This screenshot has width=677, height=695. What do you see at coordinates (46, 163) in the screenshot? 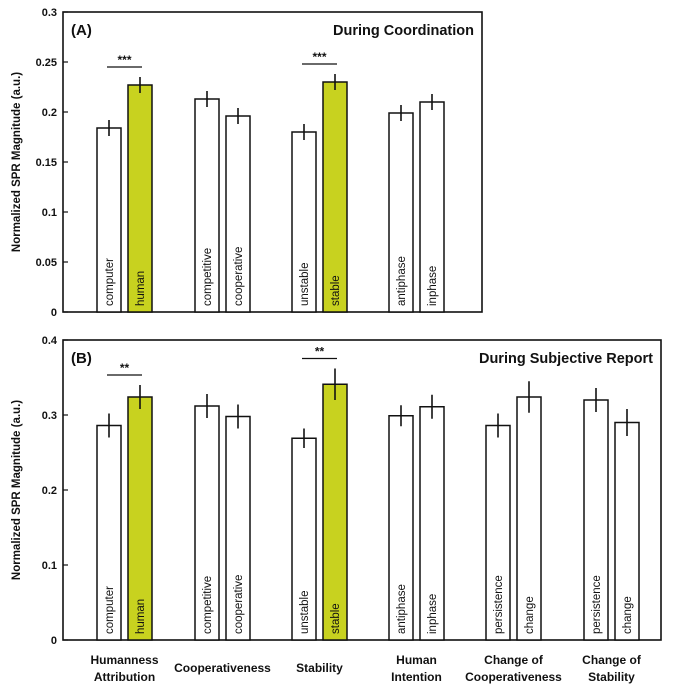
I see `panel-a-ytick-label: 0.15` at bounding box center [46, 163].